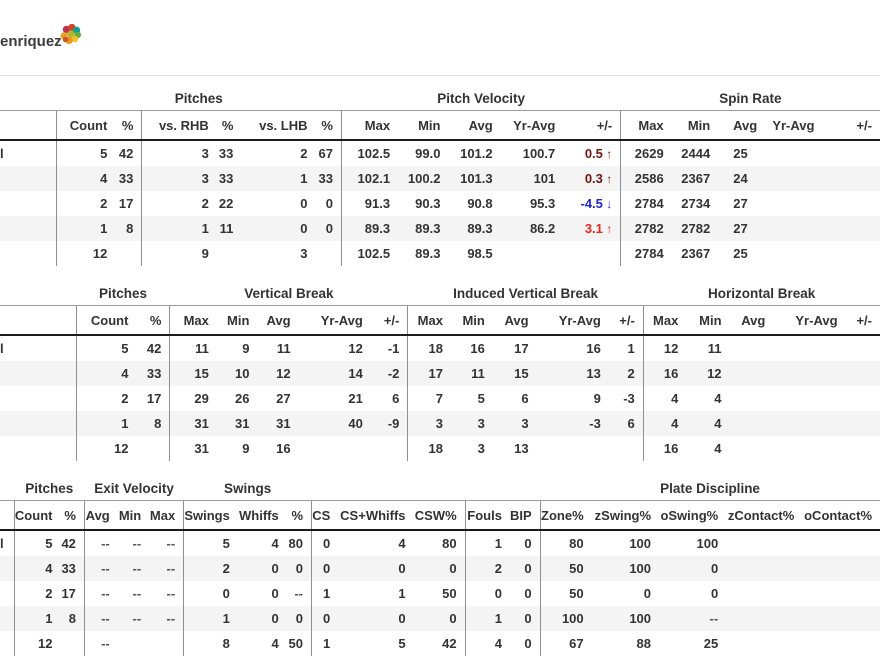 The width and height of the screenshot is (880, 660). I want to click on data-cell: 31, so click(283, 423).